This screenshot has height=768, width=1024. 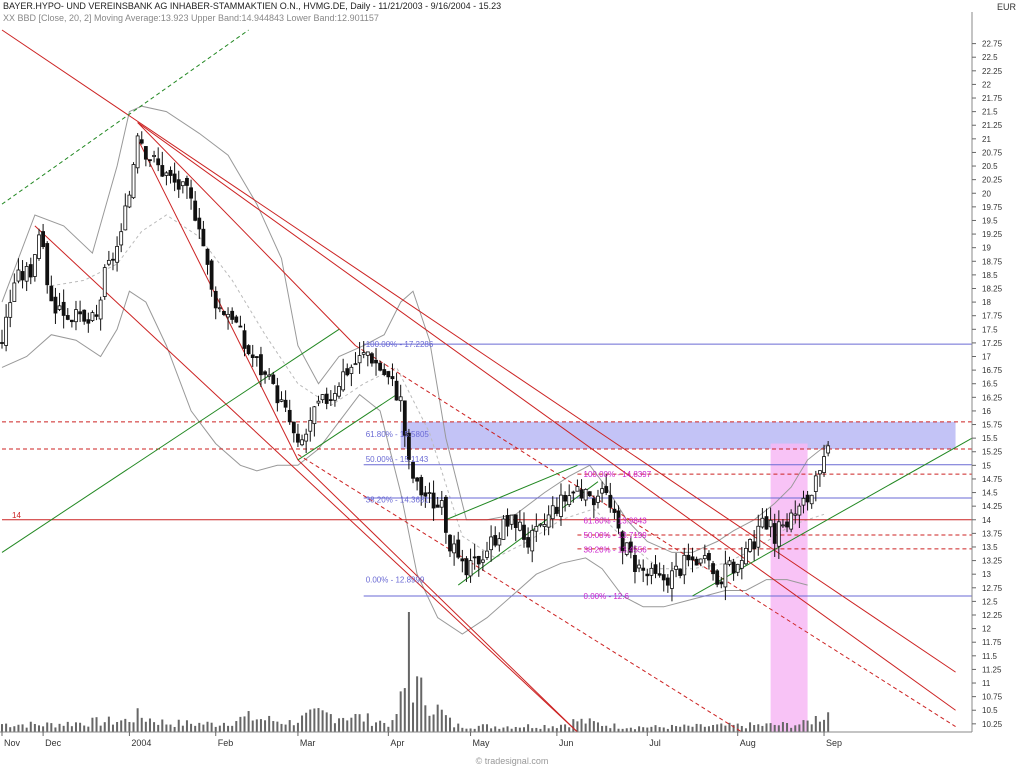 What do you see at coordinates (400, 344) in the screenshot?
I see `fib-label: 100.00% - 17.2286` at bounding box center [400, 344].